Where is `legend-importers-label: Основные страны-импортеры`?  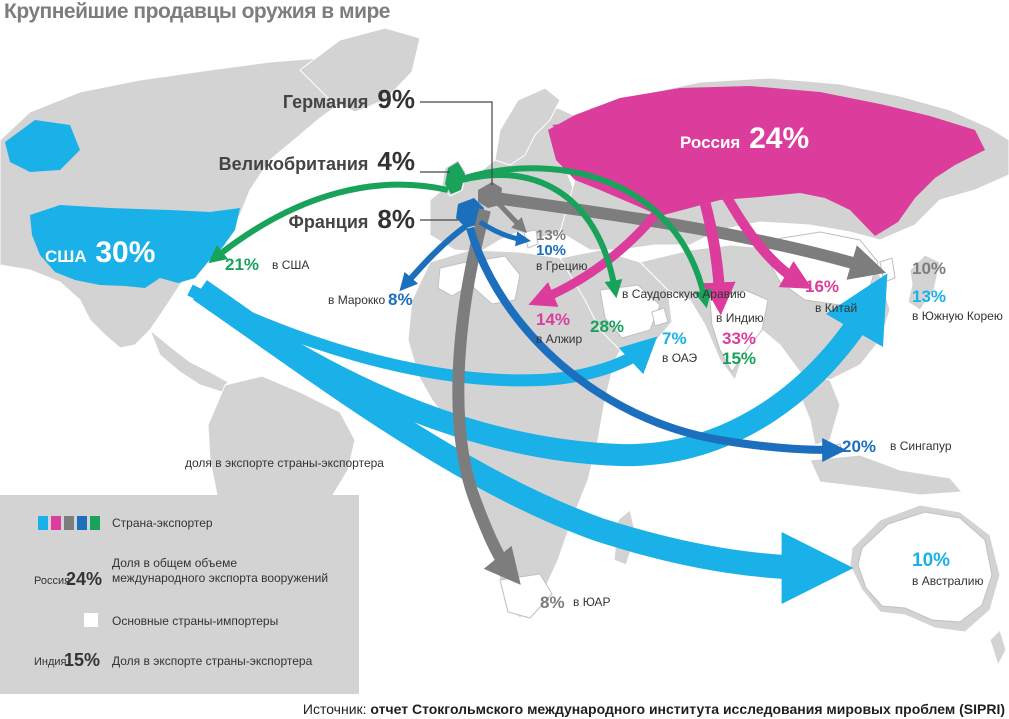 legend-importers-label: Основные страны-импортеры is located at coordinates (195, 621).